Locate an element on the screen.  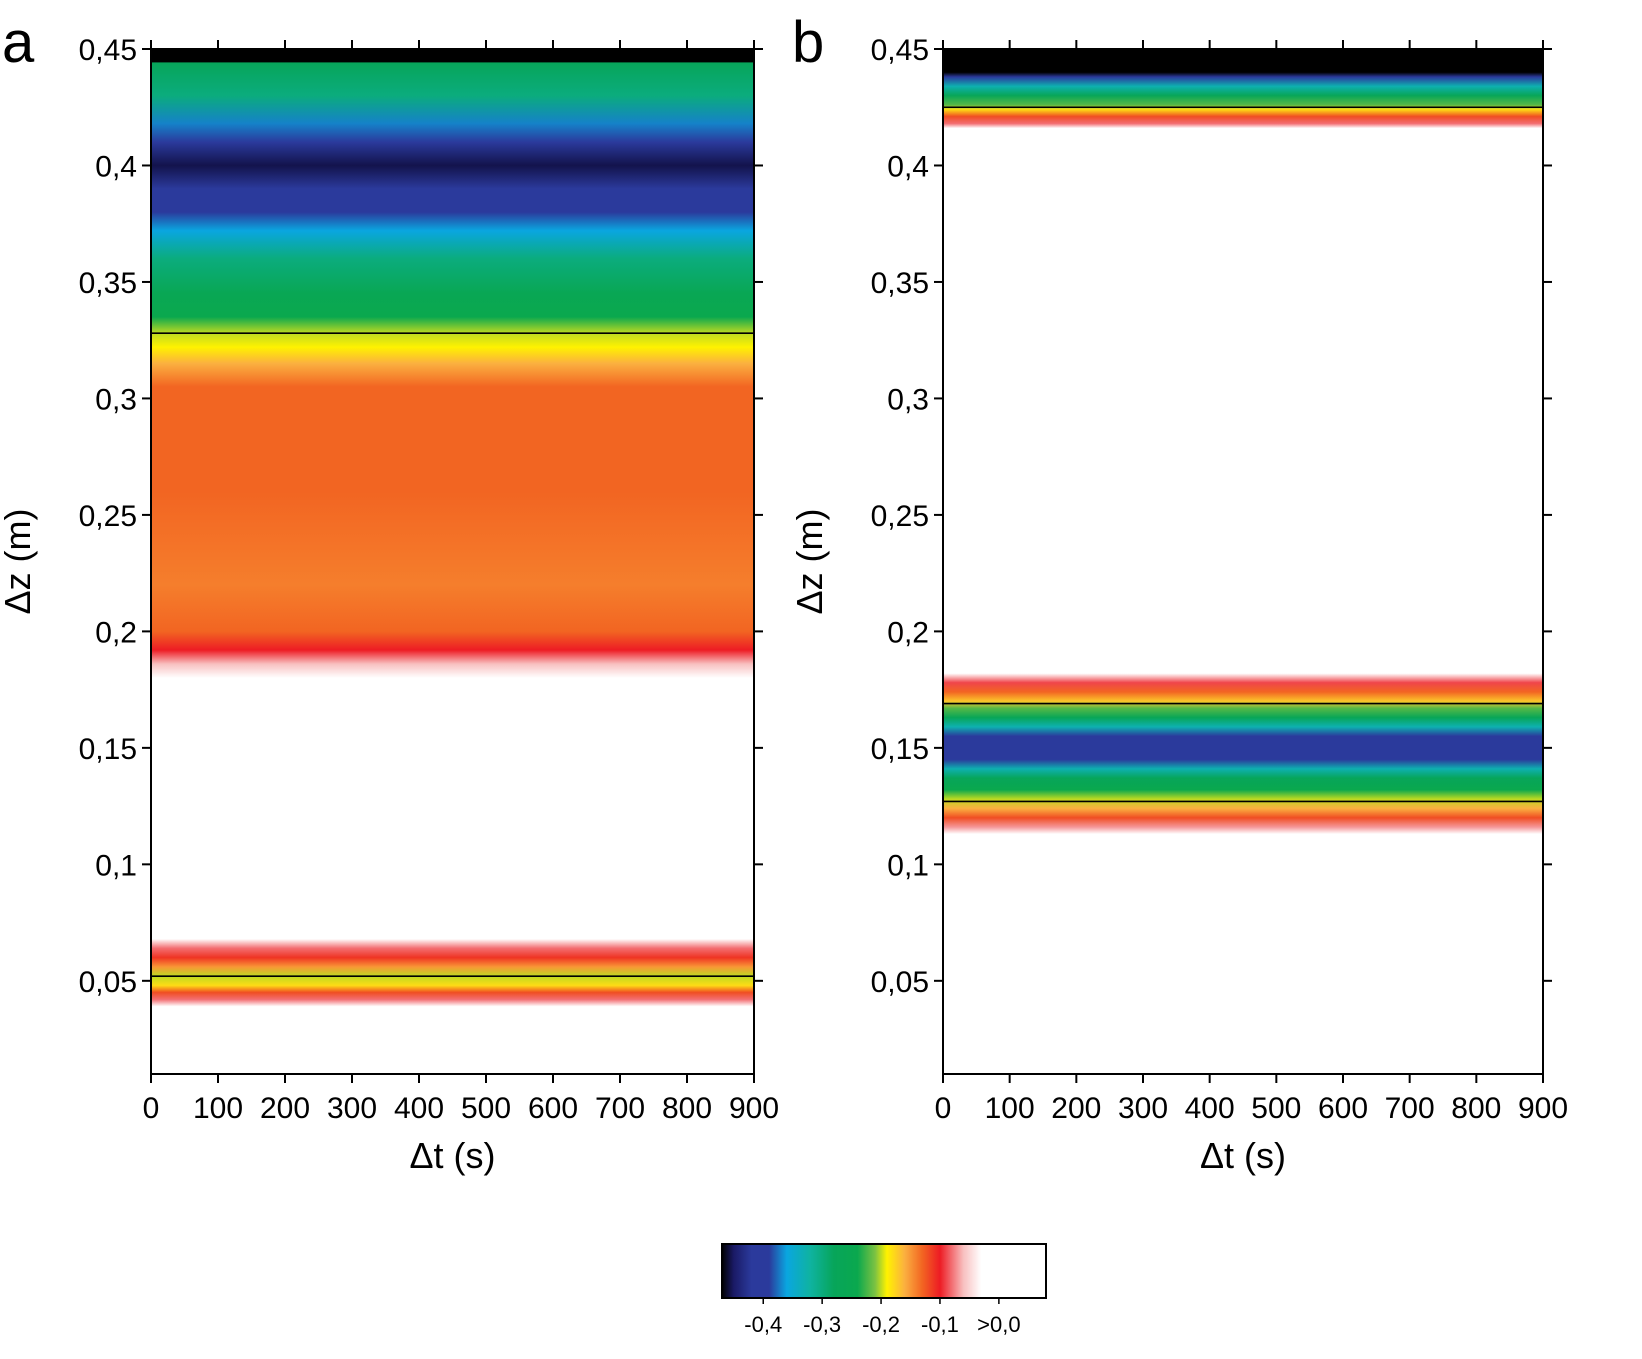
panel-letter: a is located at coordinates (18, 42).